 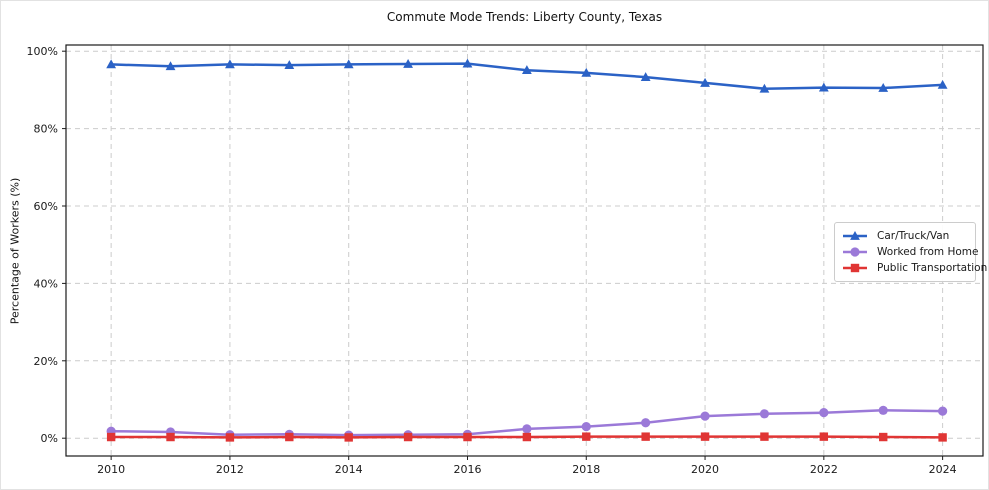 What do you see at coordinates (230, 469) in the screenshot?
I see `x-tick-label: 2012` at bounding box center [230, 469].